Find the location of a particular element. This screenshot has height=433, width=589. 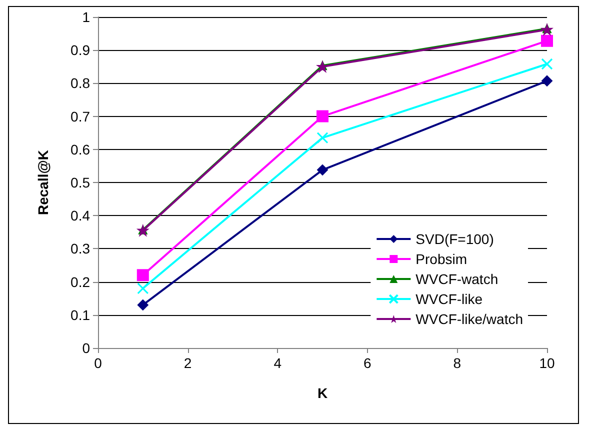

x-tick-label: 6 is located at coordinates (368, 363).